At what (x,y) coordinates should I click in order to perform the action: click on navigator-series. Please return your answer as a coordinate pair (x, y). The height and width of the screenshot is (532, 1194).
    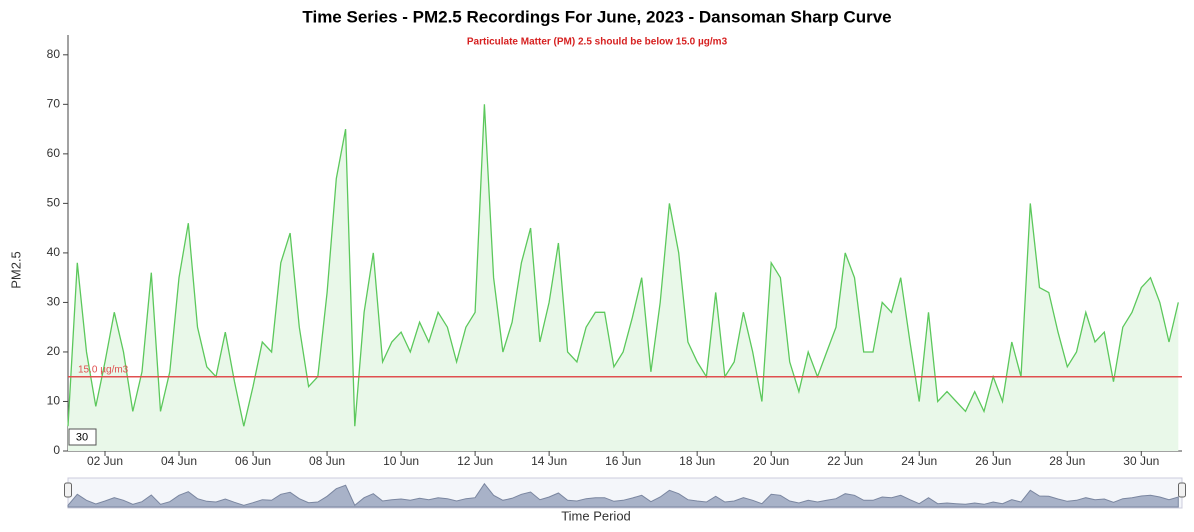
    Looking at the image, I should click on (623, 495).